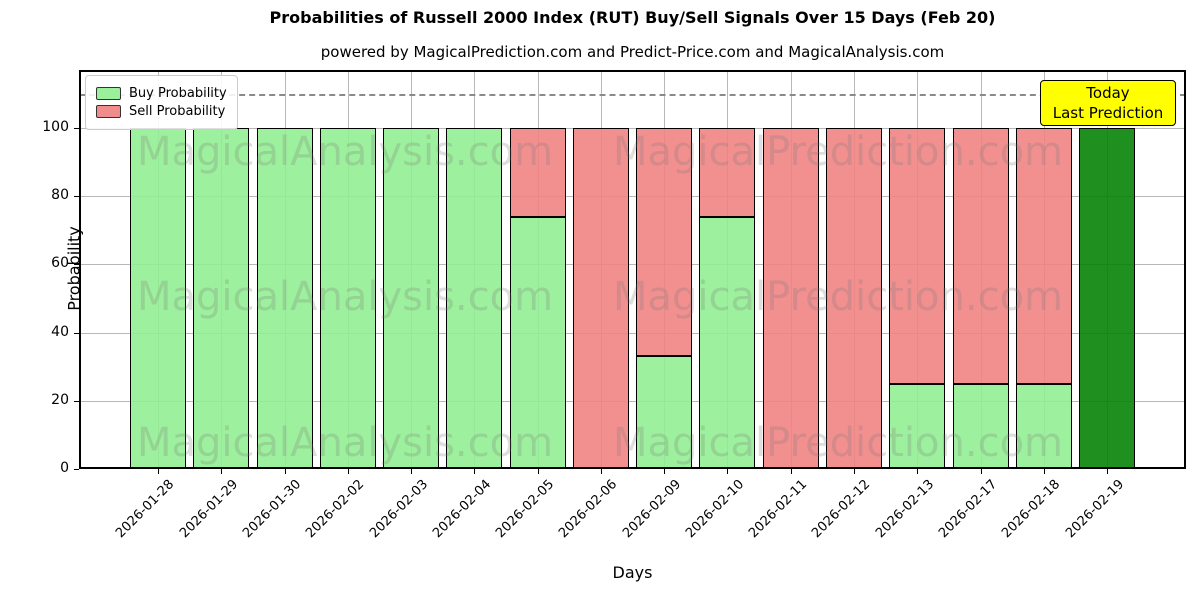 The height and width of the screenshot is (600, 1200). What do you see at coordinates (968, 509) in the screenshot?
I see `x-tick-label: 2026-02-17` at bounding box center [968, 509].